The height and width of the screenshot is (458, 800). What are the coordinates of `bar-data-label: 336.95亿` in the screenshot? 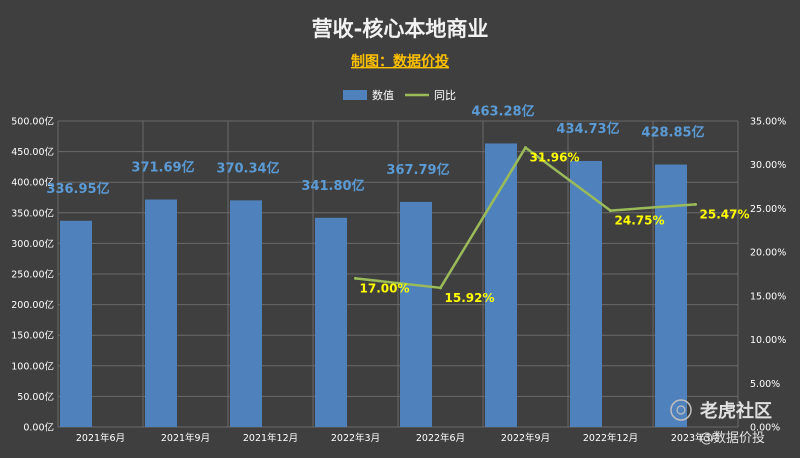 It's located at (77, 189).